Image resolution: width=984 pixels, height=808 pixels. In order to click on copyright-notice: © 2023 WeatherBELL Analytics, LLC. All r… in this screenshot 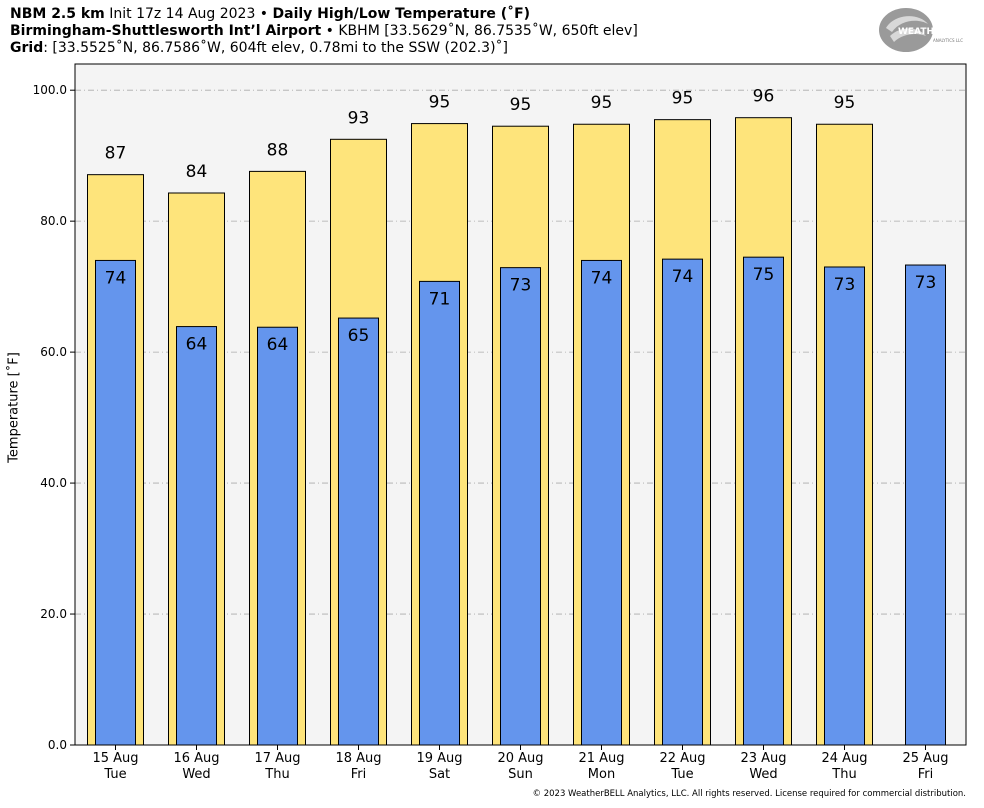, I will do `click(749, 794)`.